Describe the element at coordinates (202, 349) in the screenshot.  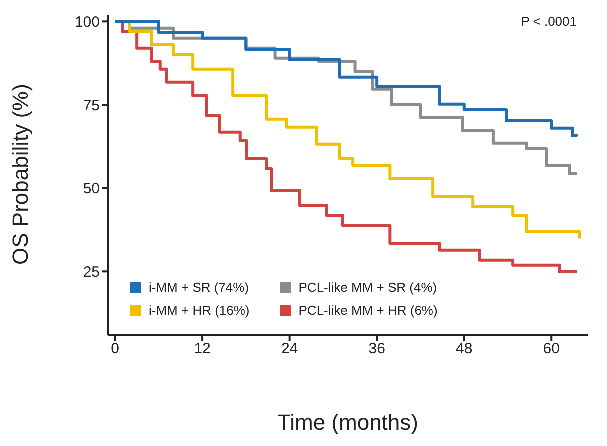
I see `x-tick-label: 12` at that location.